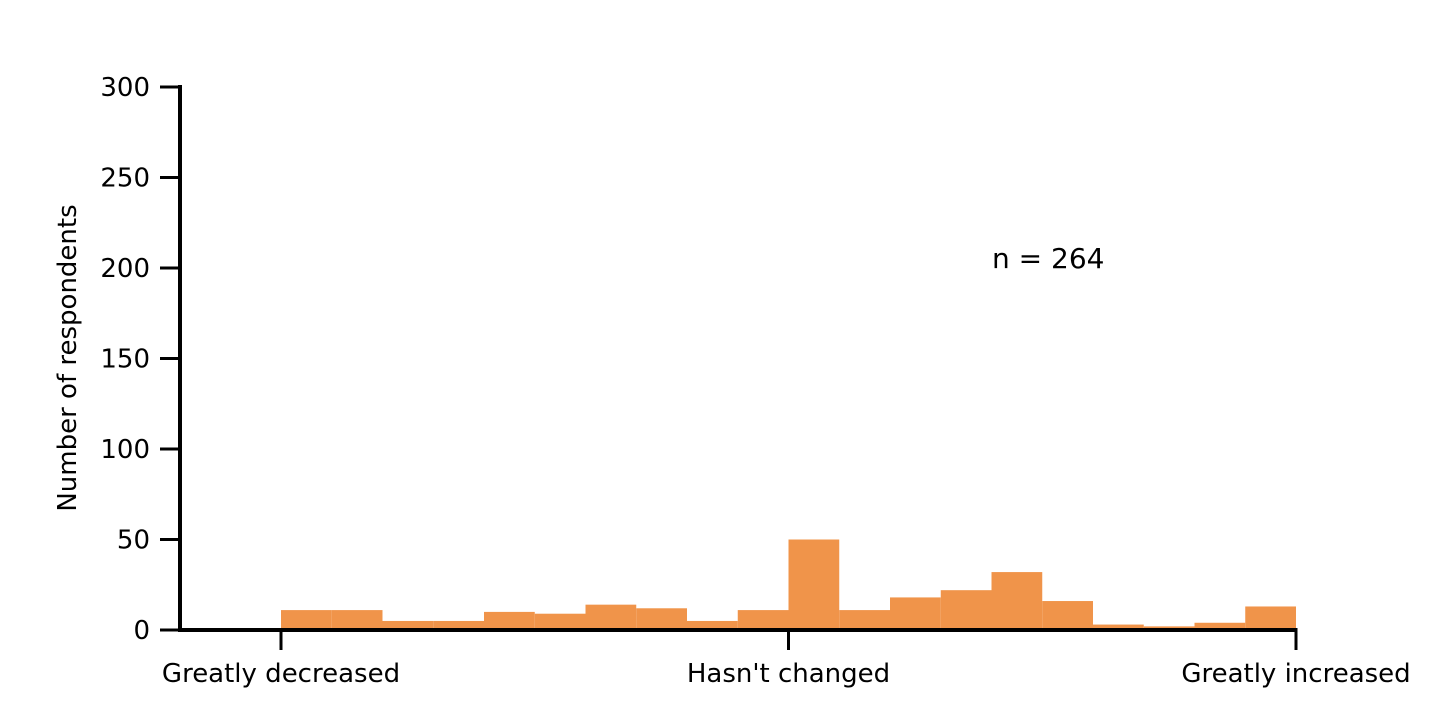  Describe the element at coordinates (1295, 674) in the screenshot. I see `x-tick-label: Greatly increased` at that location.